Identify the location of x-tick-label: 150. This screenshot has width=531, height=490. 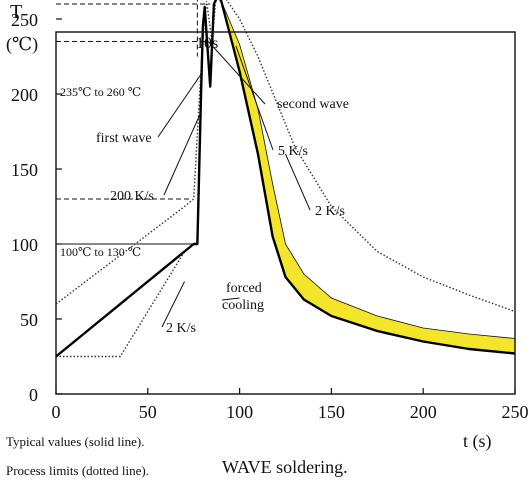
(331, 412).